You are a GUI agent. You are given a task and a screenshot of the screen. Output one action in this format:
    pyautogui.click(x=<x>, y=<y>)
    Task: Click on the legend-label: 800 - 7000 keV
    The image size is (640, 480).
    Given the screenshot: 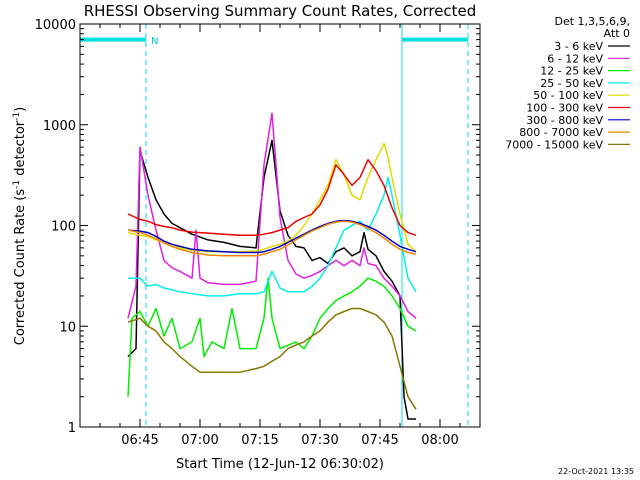 What is the action you would take?
    pyautogui.click(x=561, y=132)
    